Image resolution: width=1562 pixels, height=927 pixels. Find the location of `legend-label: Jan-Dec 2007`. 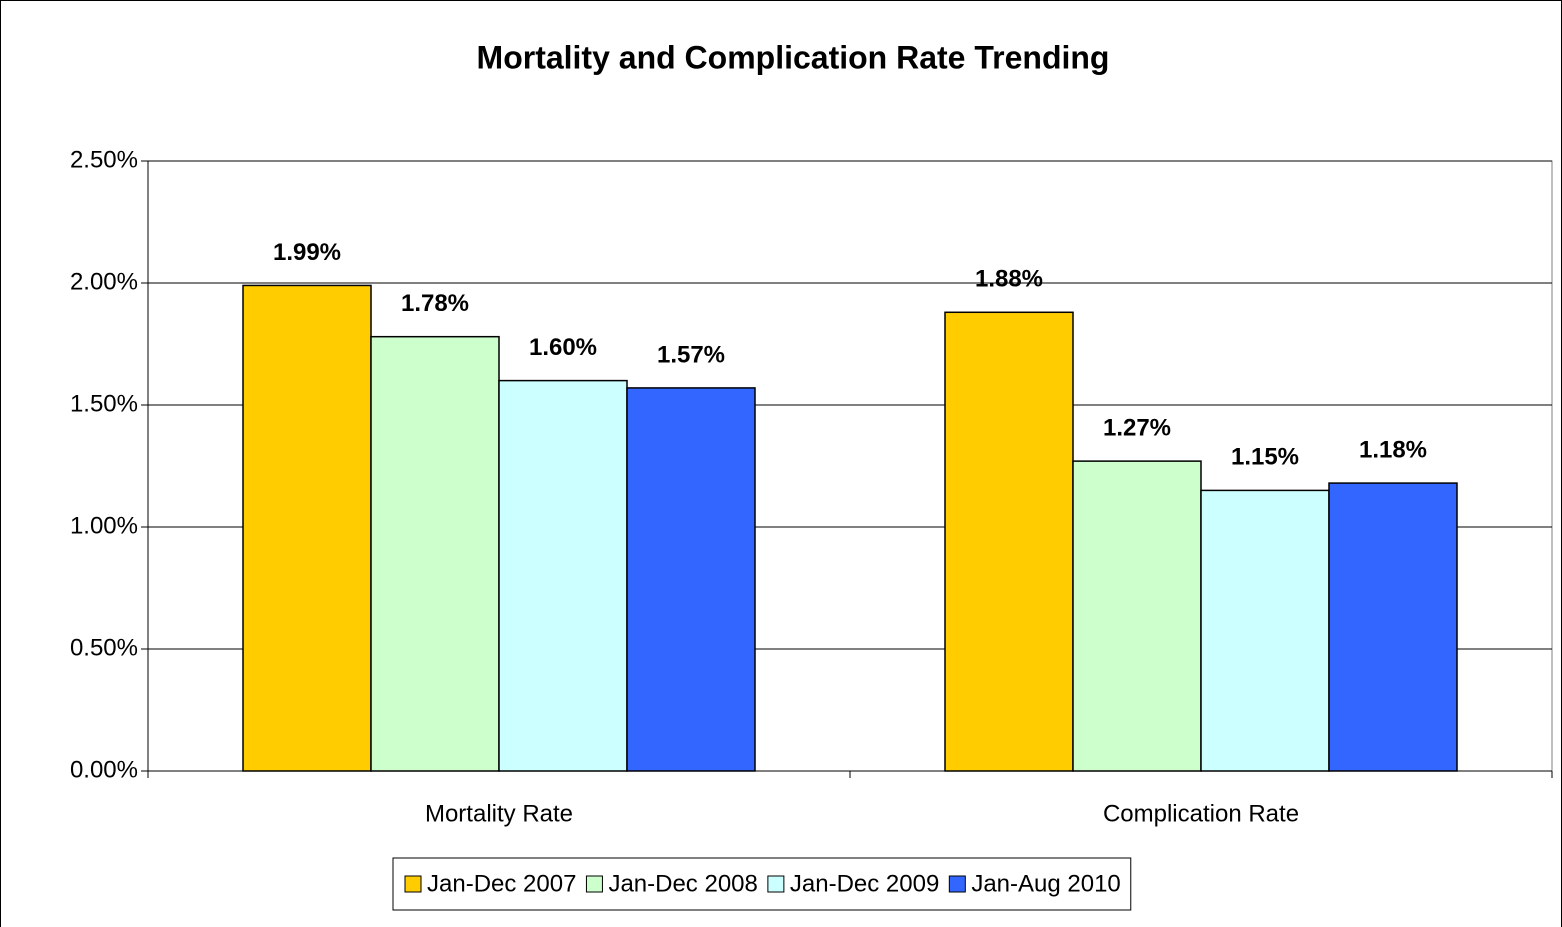

legend-label: Jan-Dec 2007 is located at coordinates (501, 883).